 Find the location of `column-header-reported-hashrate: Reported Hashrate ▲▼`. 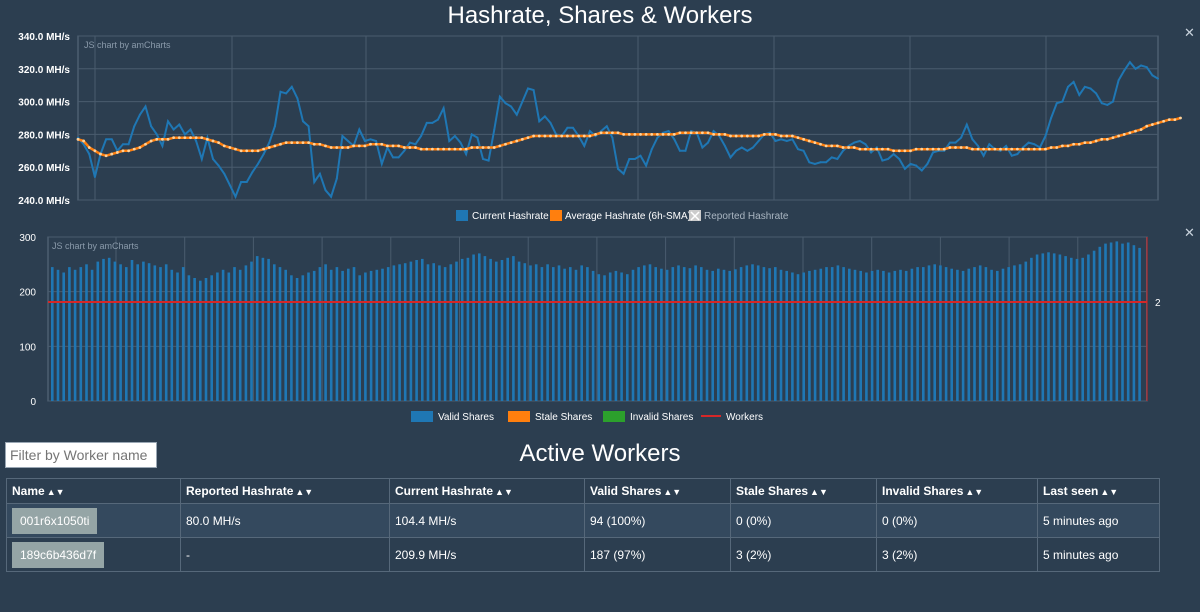

column-header-reported-hashrate: Reported Hashrate ▲▼ is located at coordinates (285, 491).